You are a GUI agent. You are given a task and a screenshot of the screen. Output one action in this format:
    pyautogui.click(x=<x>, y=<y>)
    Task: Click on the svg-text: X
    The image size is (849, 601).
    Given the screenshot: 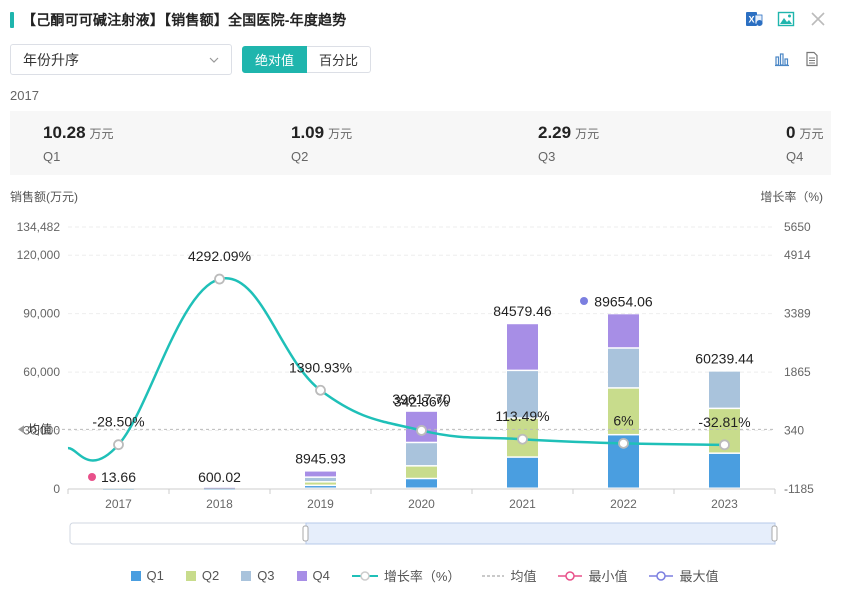 What is the action you would take?
    pyautogui.click(x=751, y=20)
    